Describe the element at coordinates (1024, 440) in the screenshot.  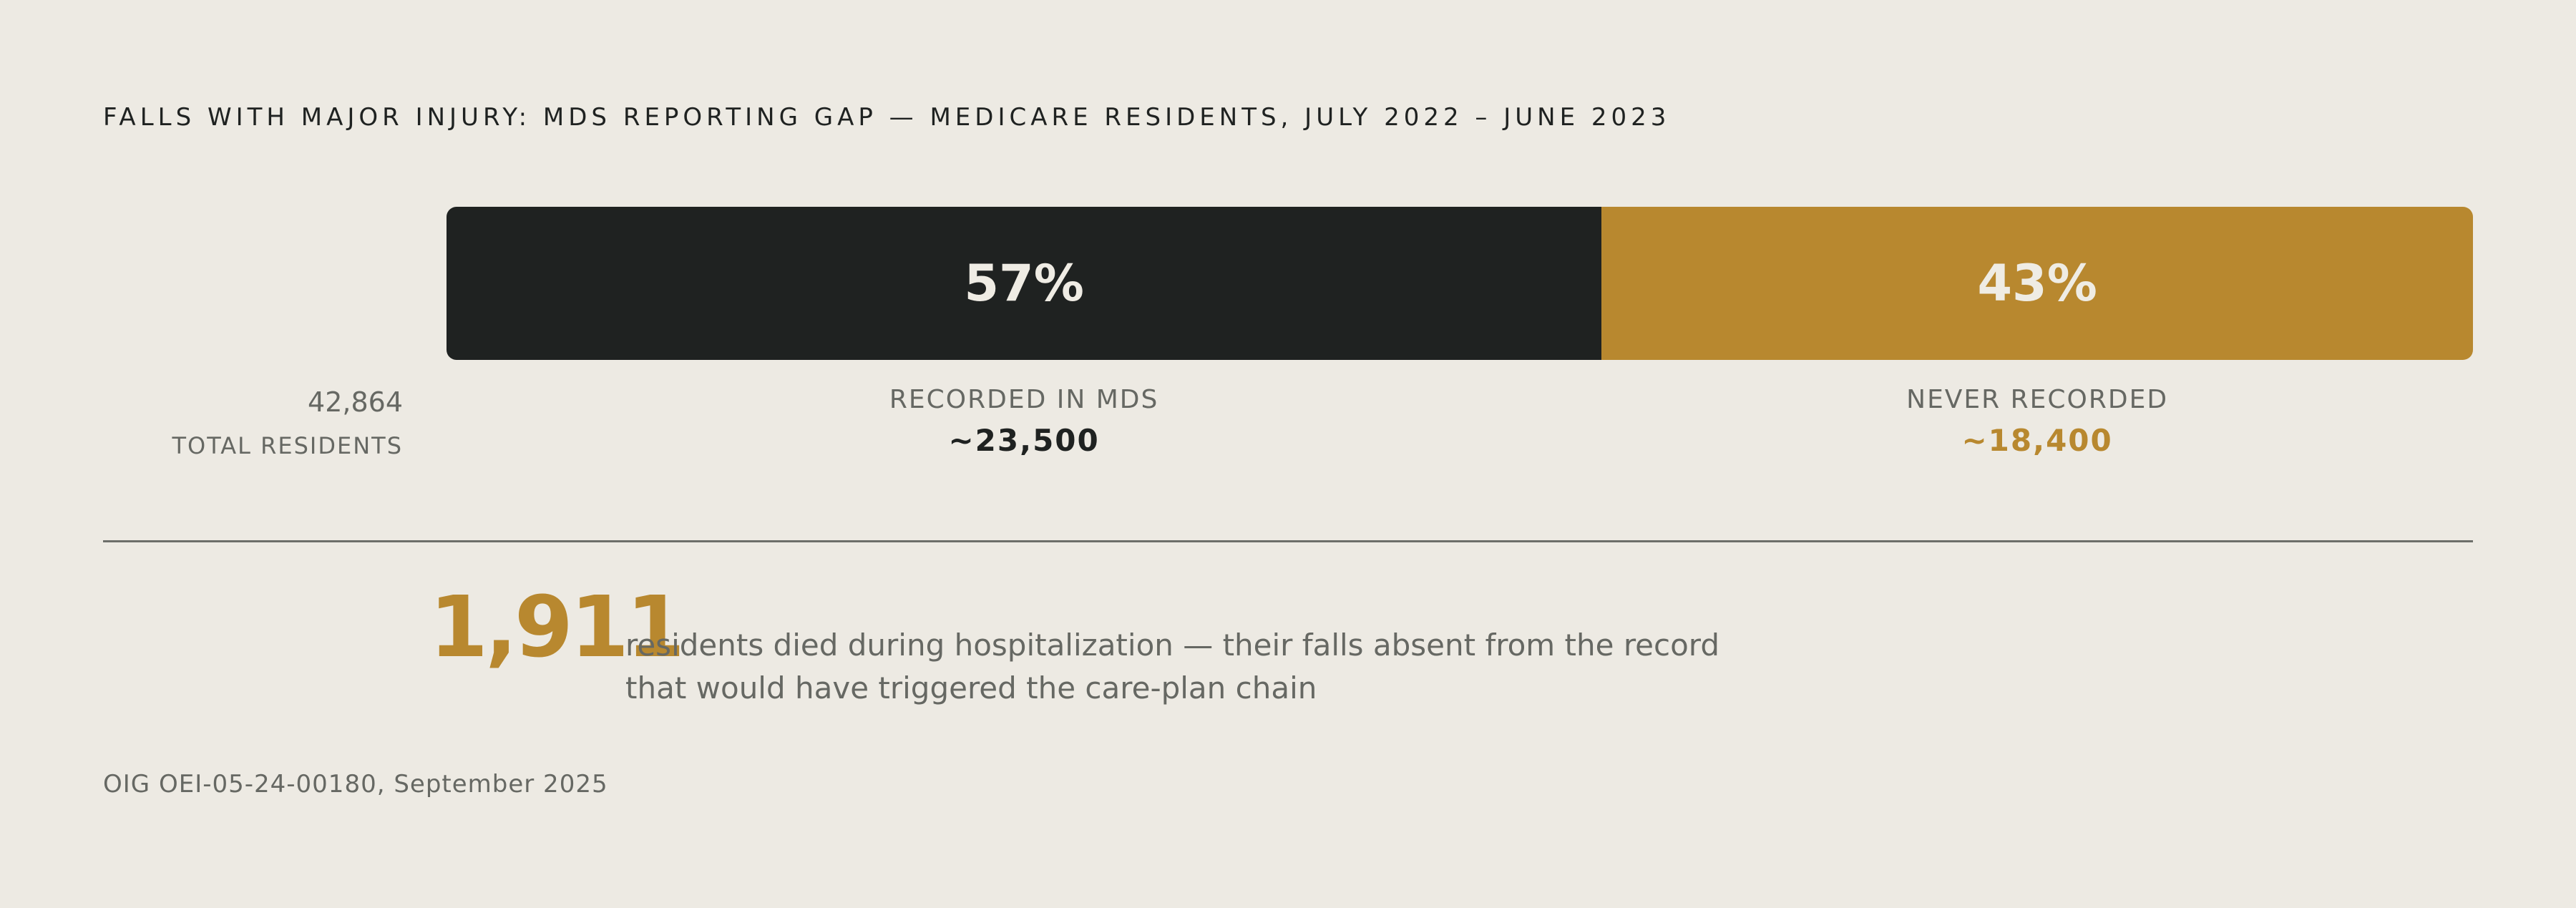
I see `count-label-recorded: ~23,500` at that location.